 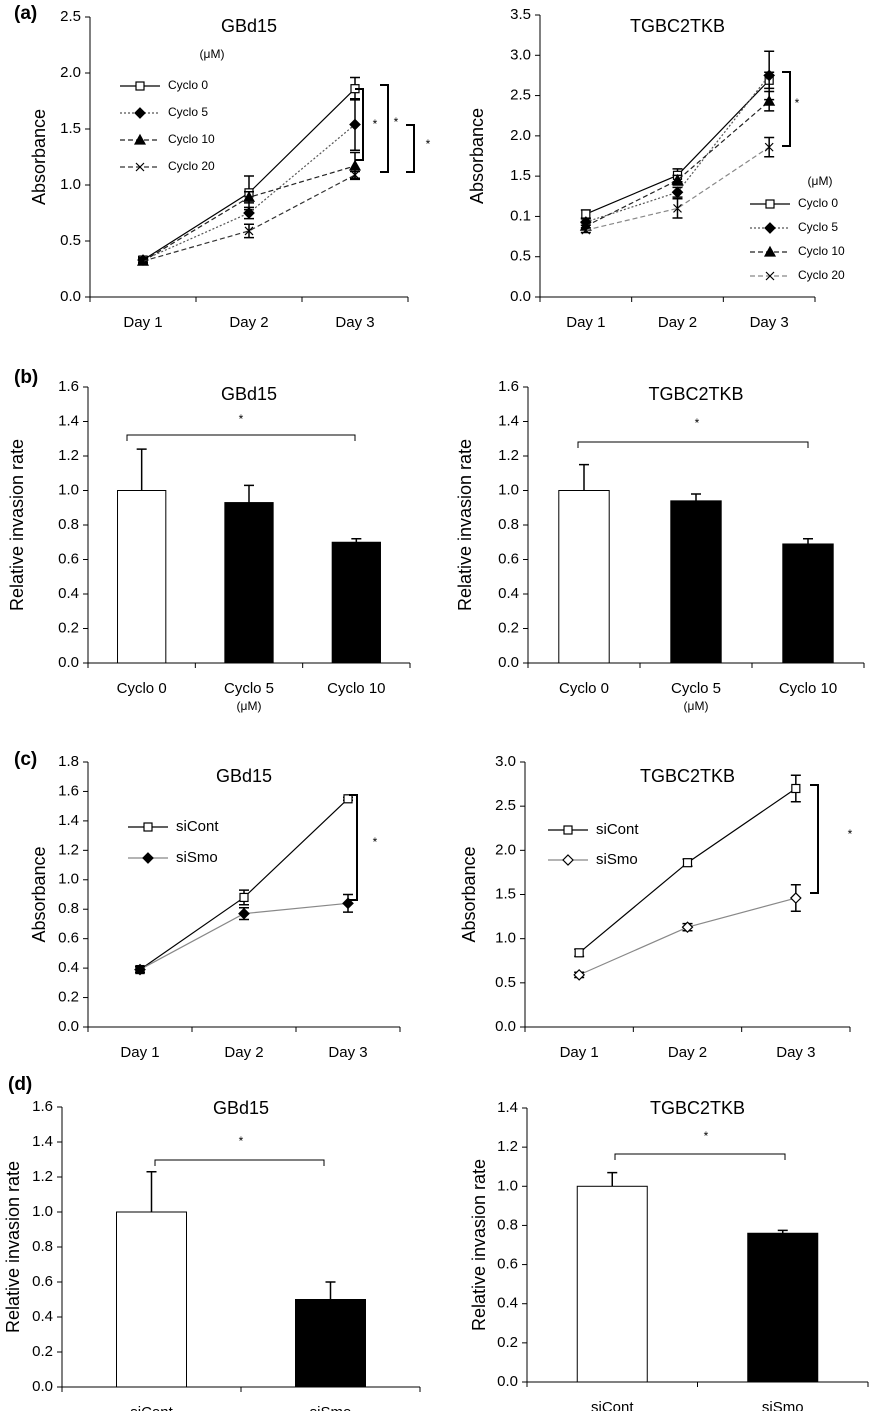 What do you see at coordinates (696, 688) in the screenshot?
I see `x-tick-label: Cyclo 5` at bounding box center [696, 688].